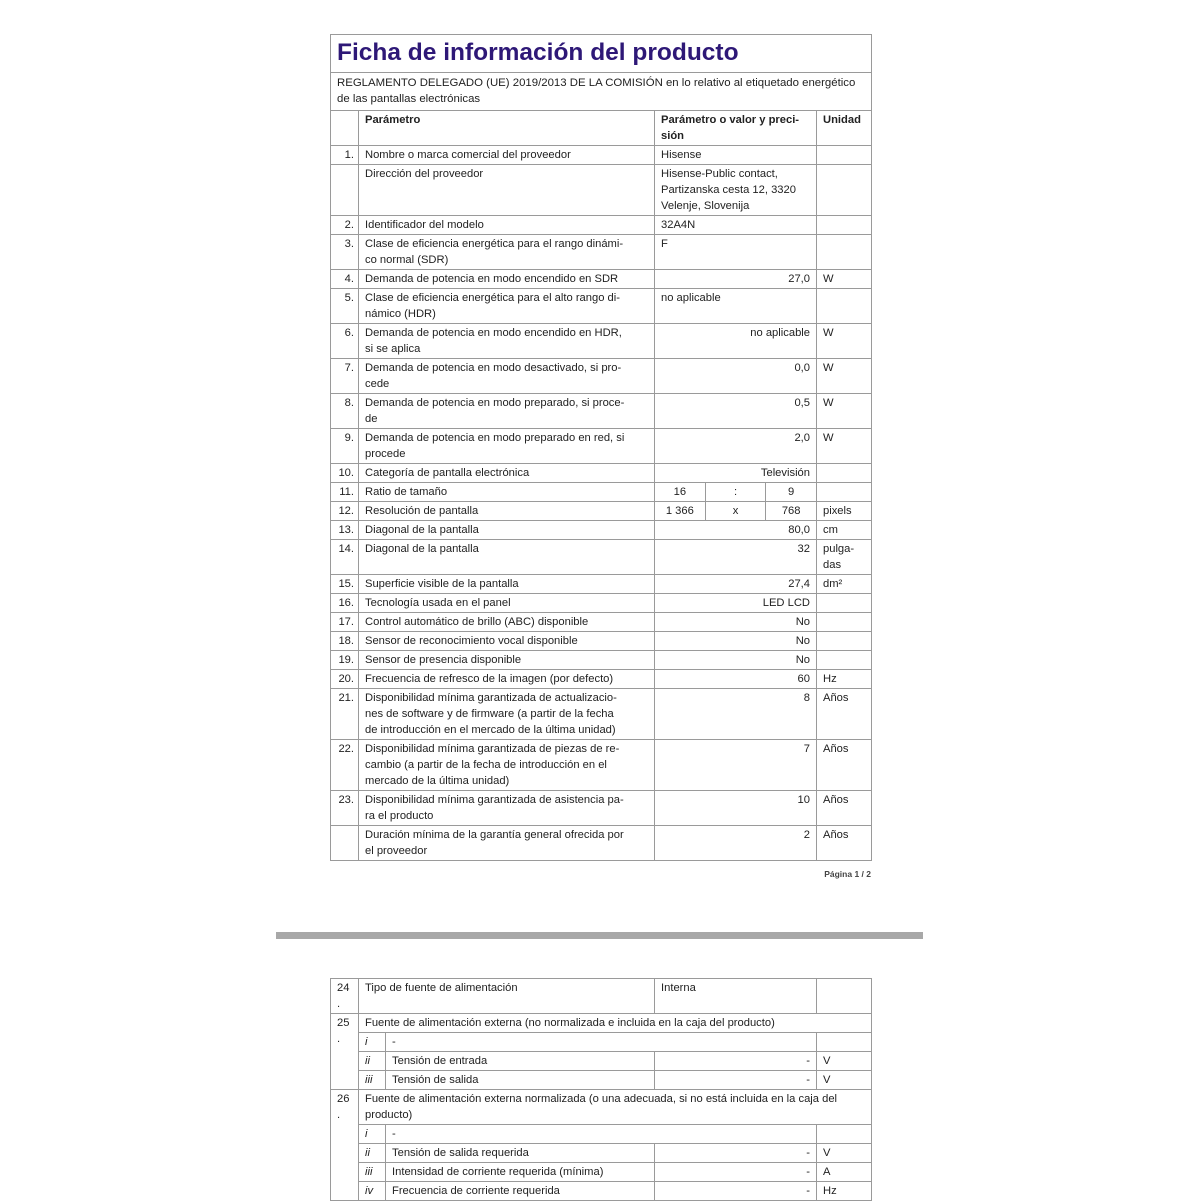 The height and width of the screenshot is (1201, 1200). I want to click on sub-index: iv, so click(372, 1191).